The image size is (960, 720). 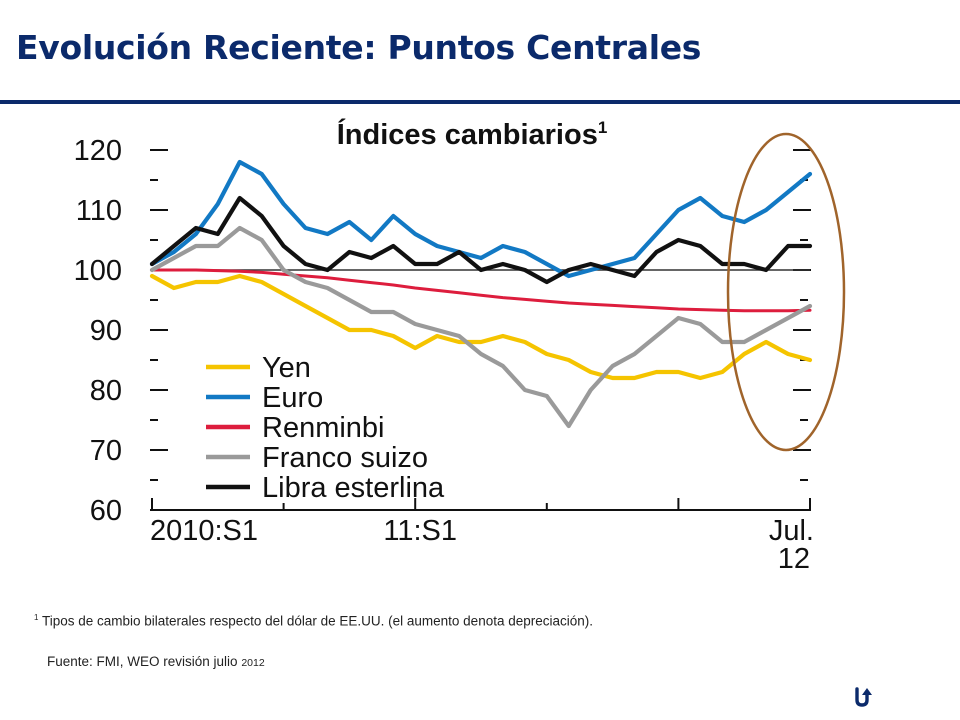 What do you see at coordinates (323, 428) in the screenshot?
I see `legend-label: Renminbi` at bounding box center [323, 428].